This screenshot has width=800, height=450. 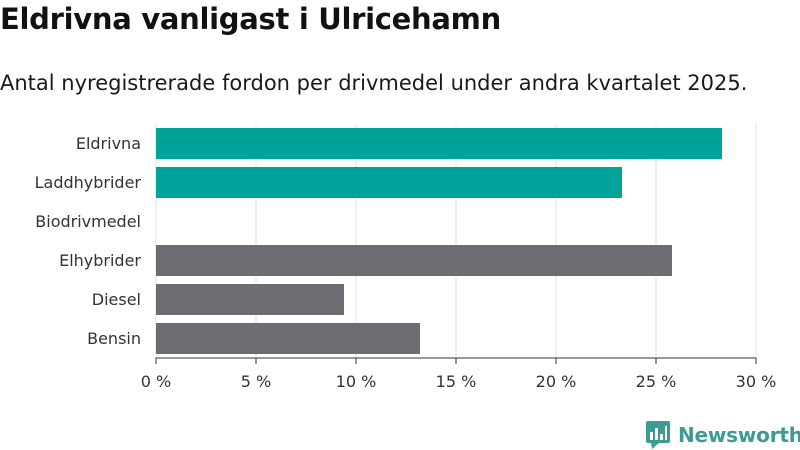 What do you see at coordinates (756, 381) in the screenshot?
I see `x-tick-label: 30 %` at bounding box center [756, 381].